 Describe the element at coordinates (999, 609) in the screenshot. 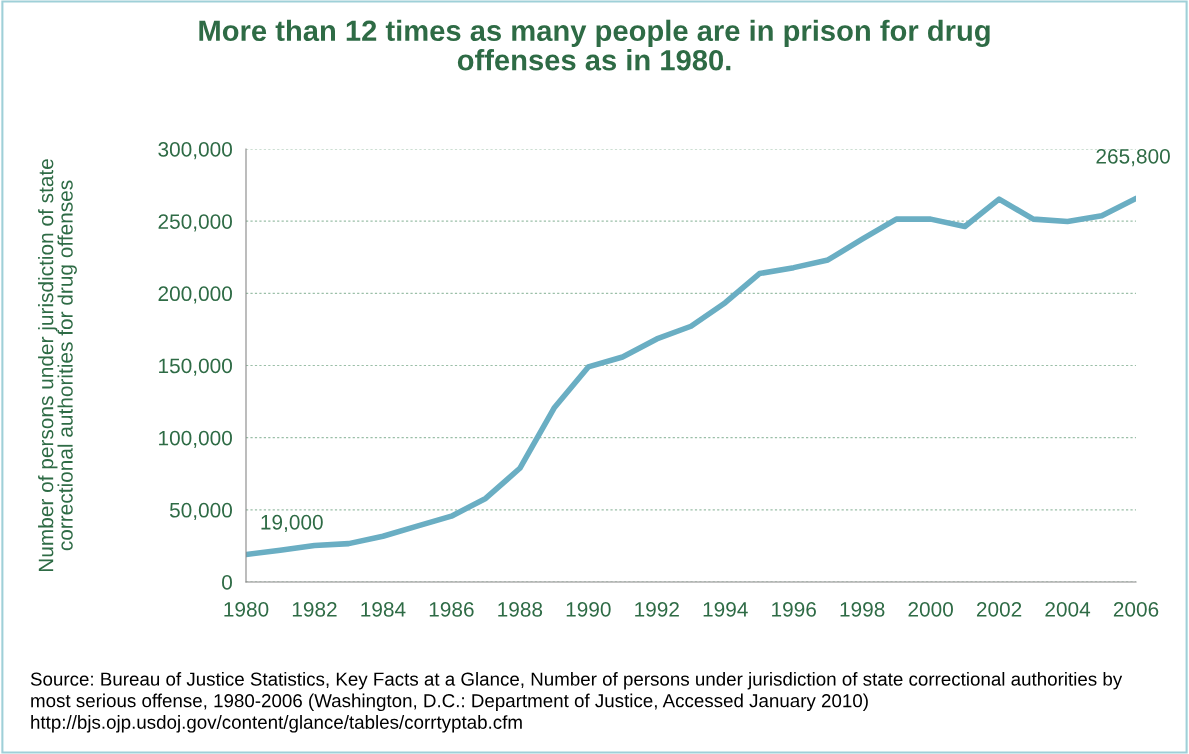

I see `x-tick-label: 2002` at that location.